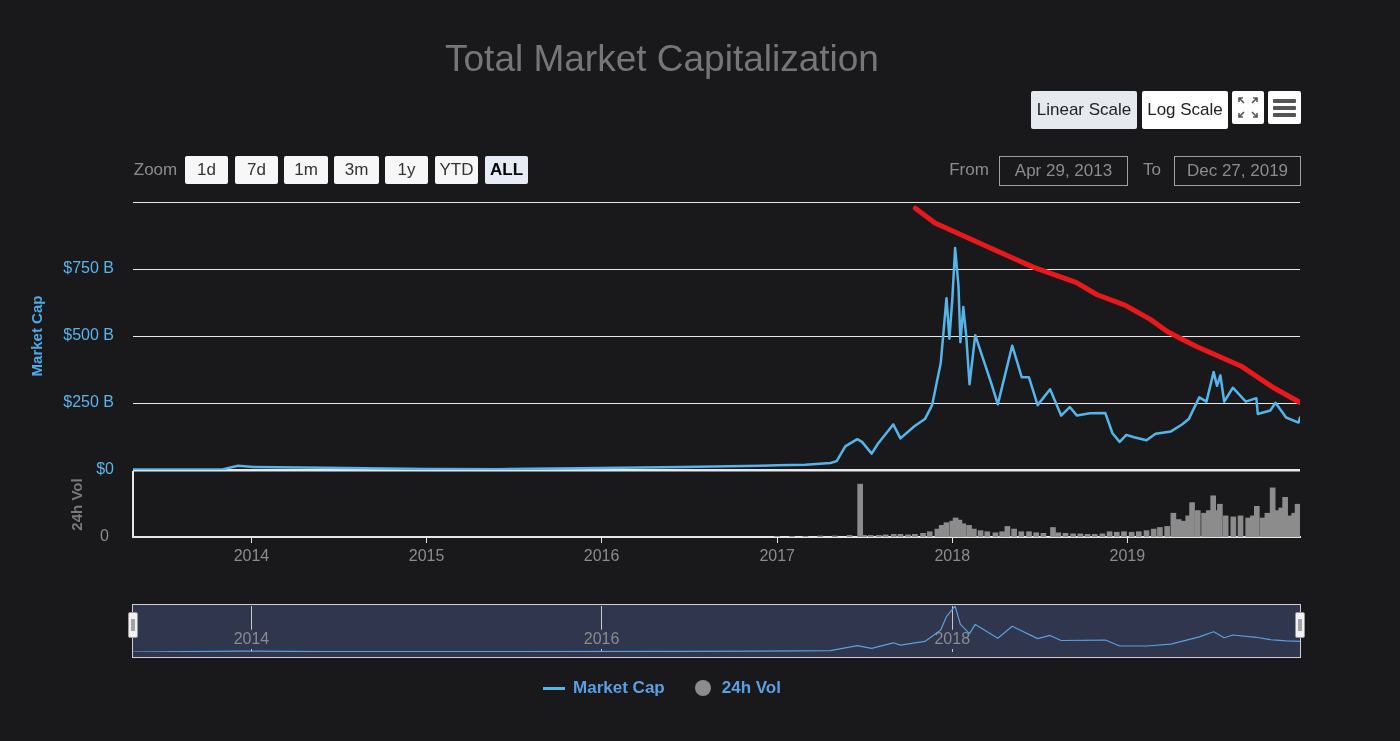 This screenshot has height=741, width=1400. What do you see at coordinates (37, 336) in the screenshot?
I see `y-axis-title: Market Cap` at bounding box center [37, 336].